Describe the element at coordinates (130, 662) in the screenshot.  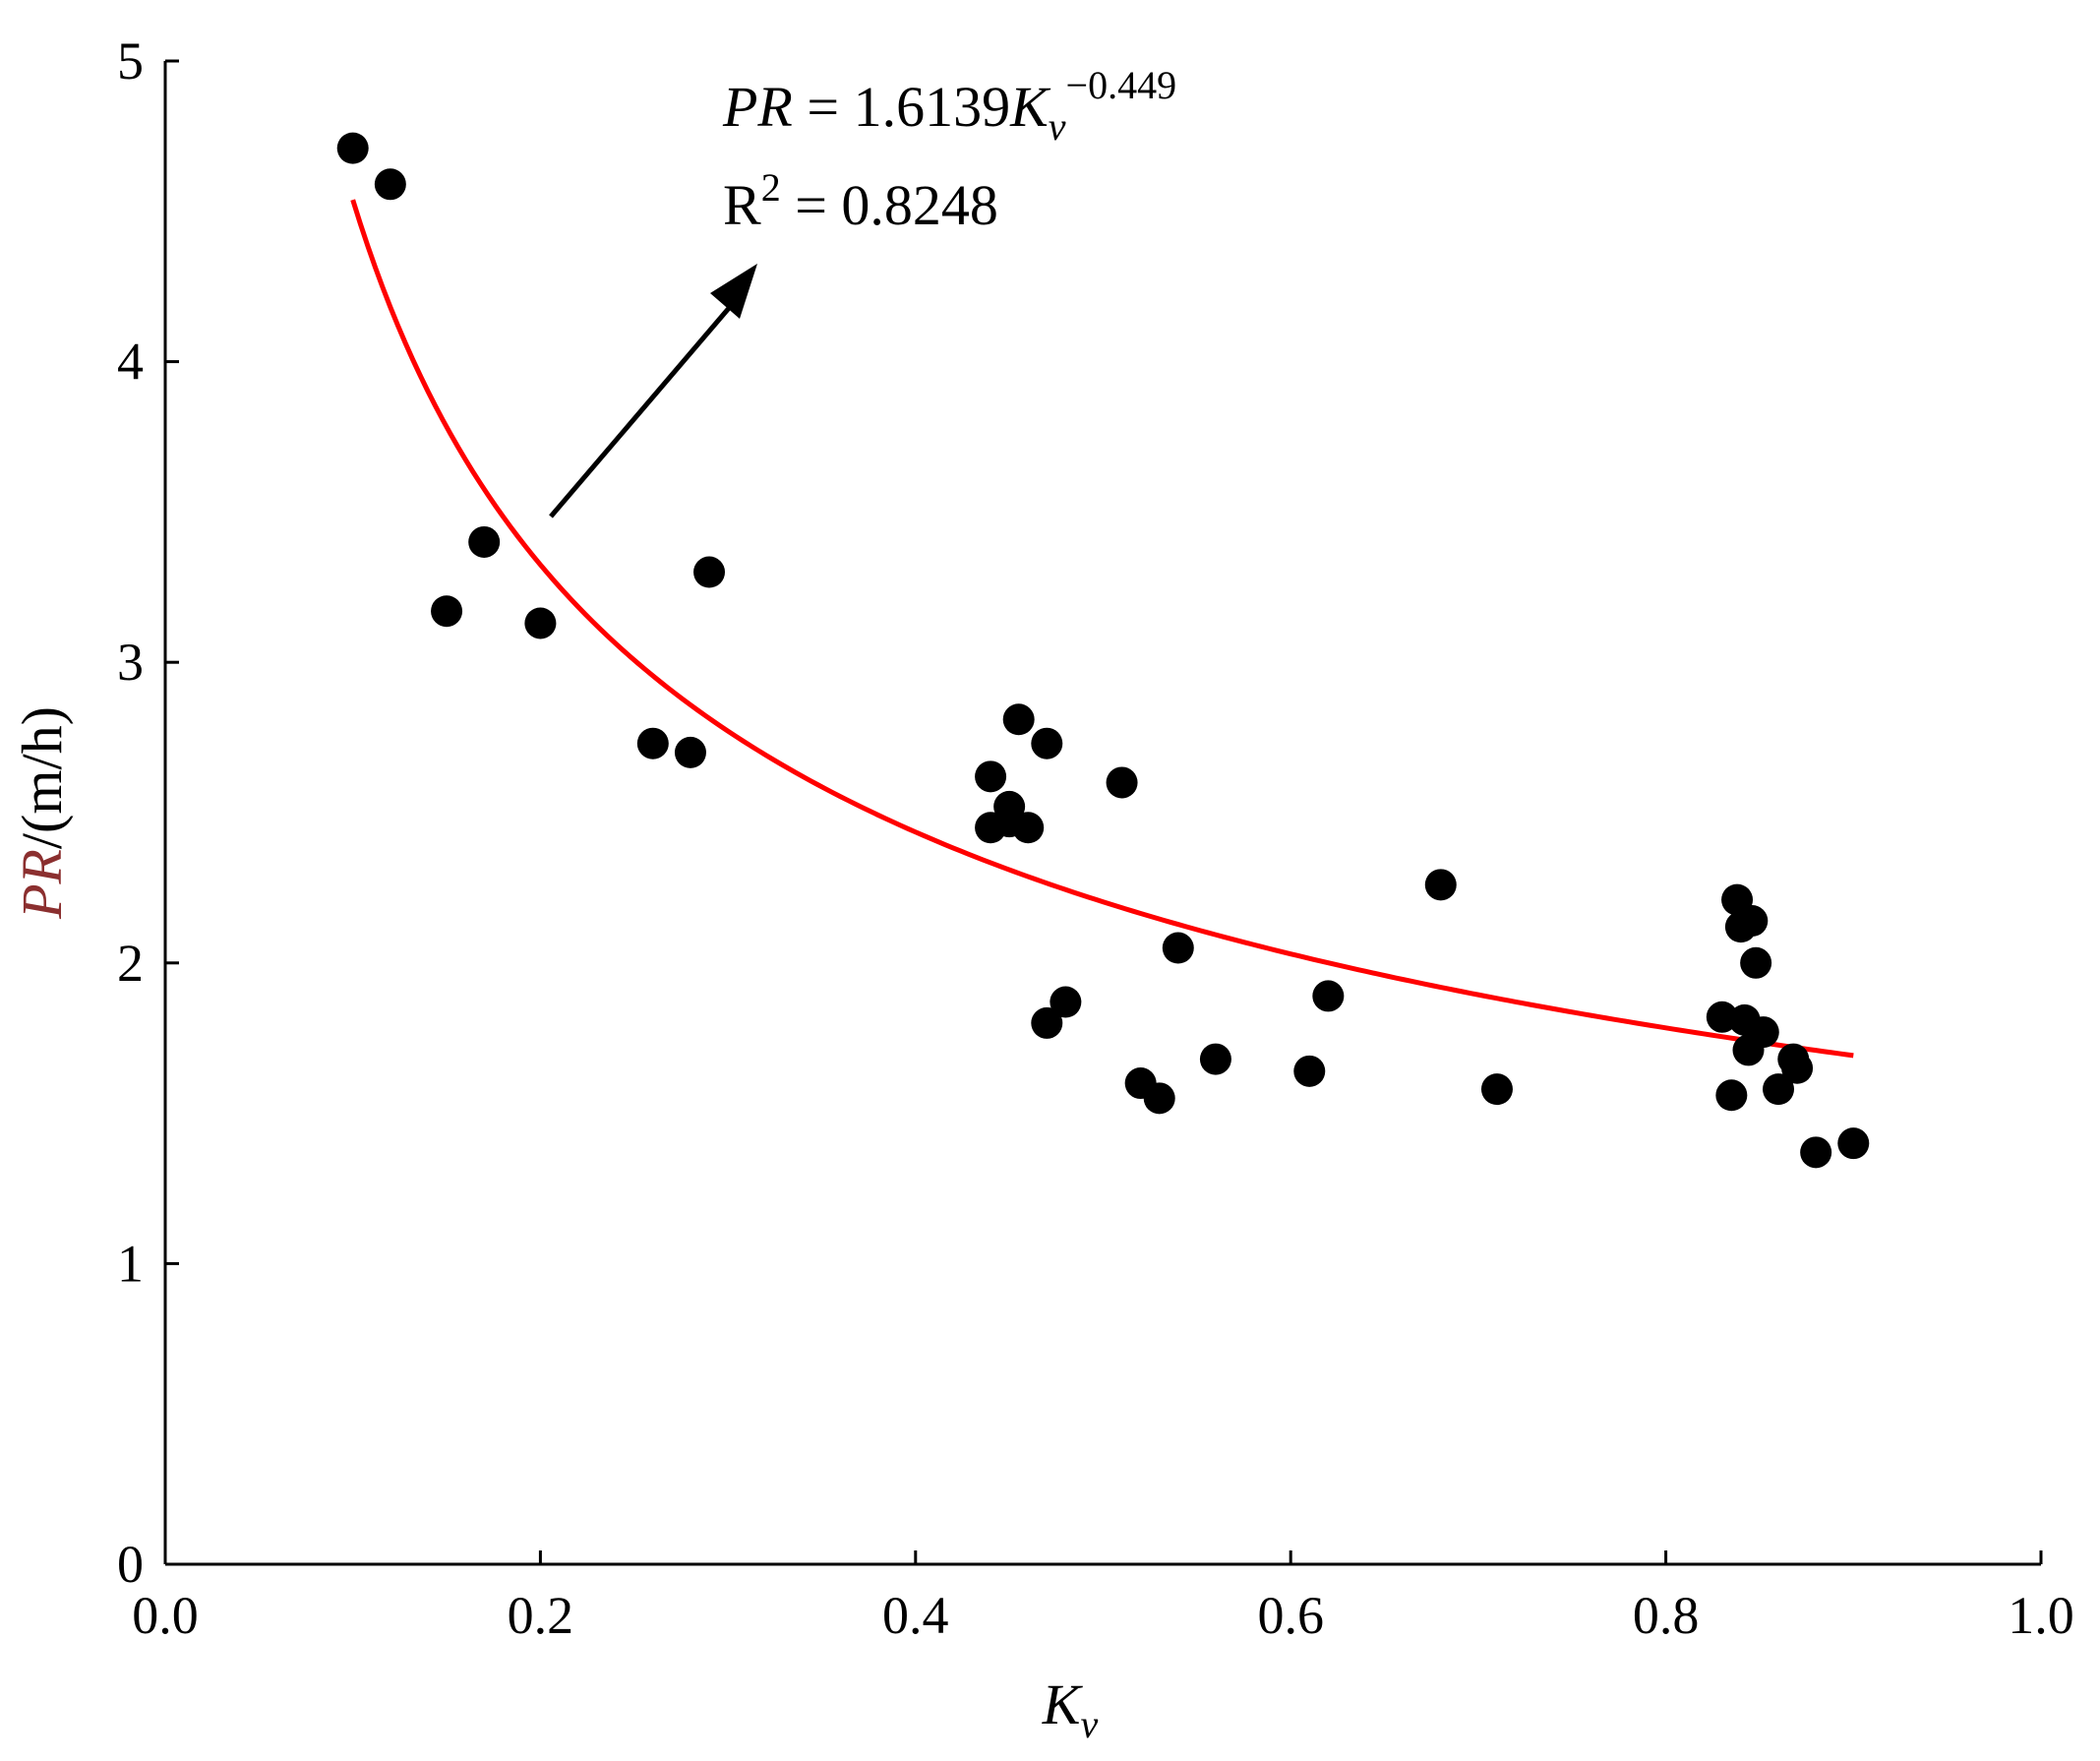
I see `y-tick-label: 3` at that location.